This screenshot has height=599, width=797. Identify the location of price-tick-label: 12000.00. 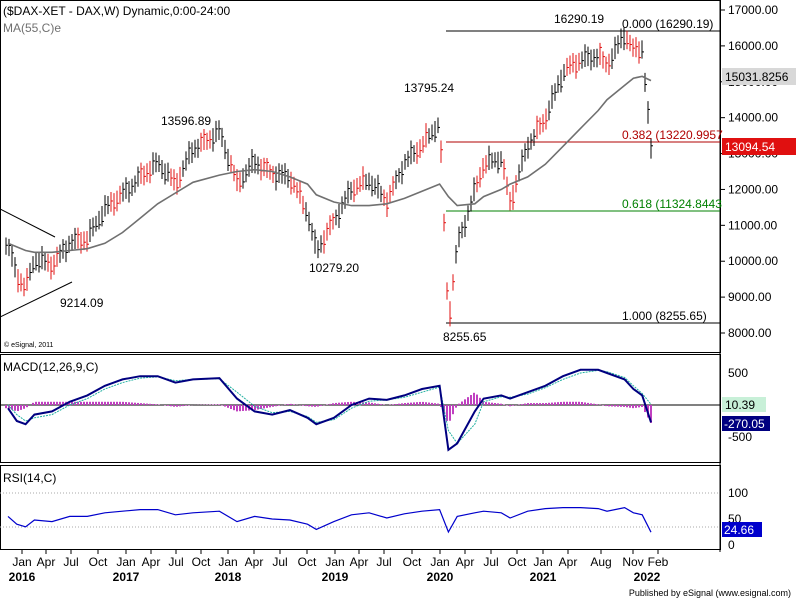
(753, 189).